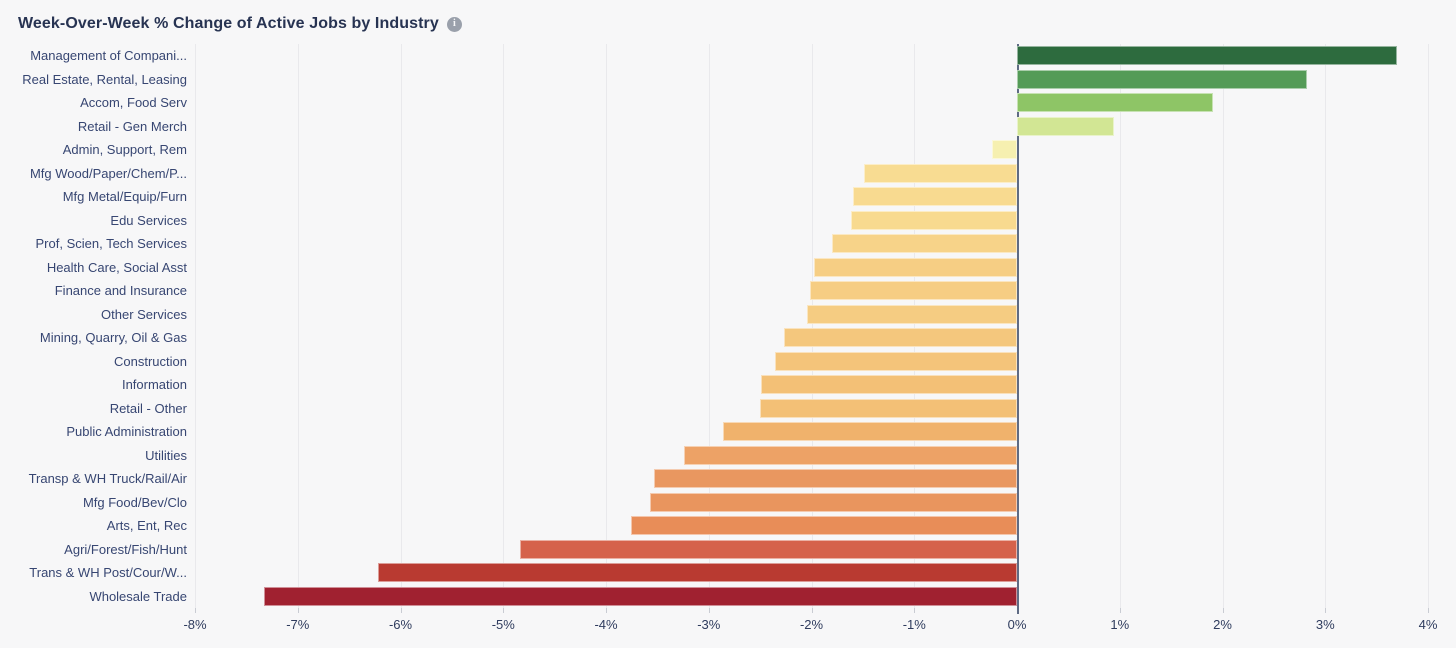 This screenshot has height=648, width=1456. What do you see at coordinates (914, 624) in the screenshot?
I see `x-axis-tick-label: -1%` at bounding box center [914, 624].